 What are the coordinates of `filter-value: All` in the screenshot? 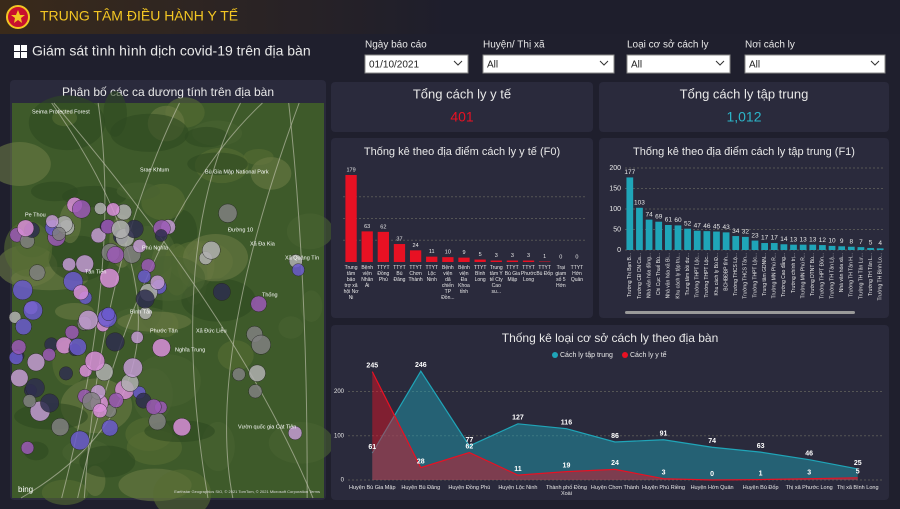 It's located at (492, 65).